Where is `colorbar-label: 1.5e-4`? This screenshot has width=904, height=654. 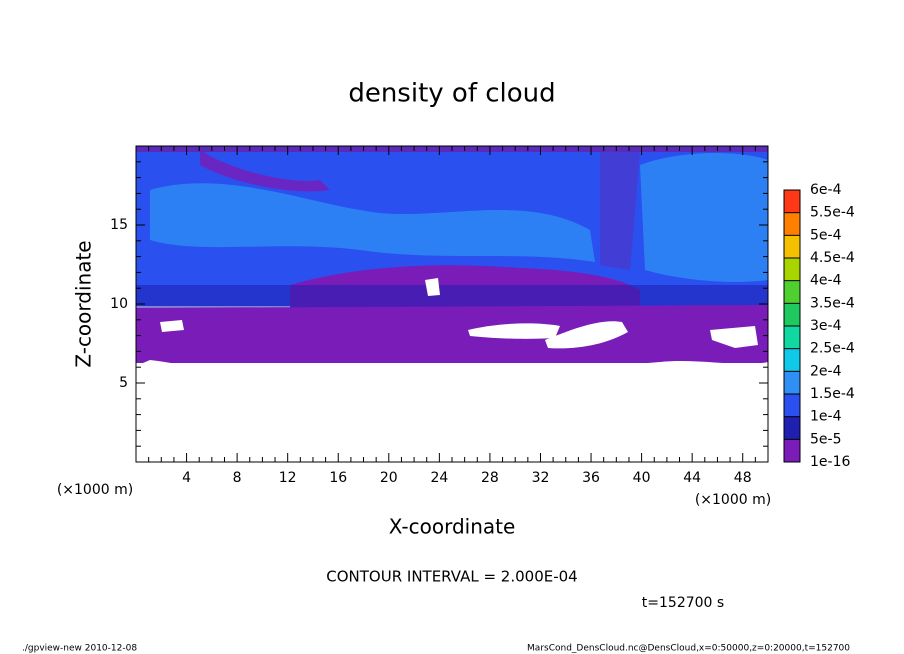 colorbar-label: 1.5e-4 is located at coordinates (832, 394).